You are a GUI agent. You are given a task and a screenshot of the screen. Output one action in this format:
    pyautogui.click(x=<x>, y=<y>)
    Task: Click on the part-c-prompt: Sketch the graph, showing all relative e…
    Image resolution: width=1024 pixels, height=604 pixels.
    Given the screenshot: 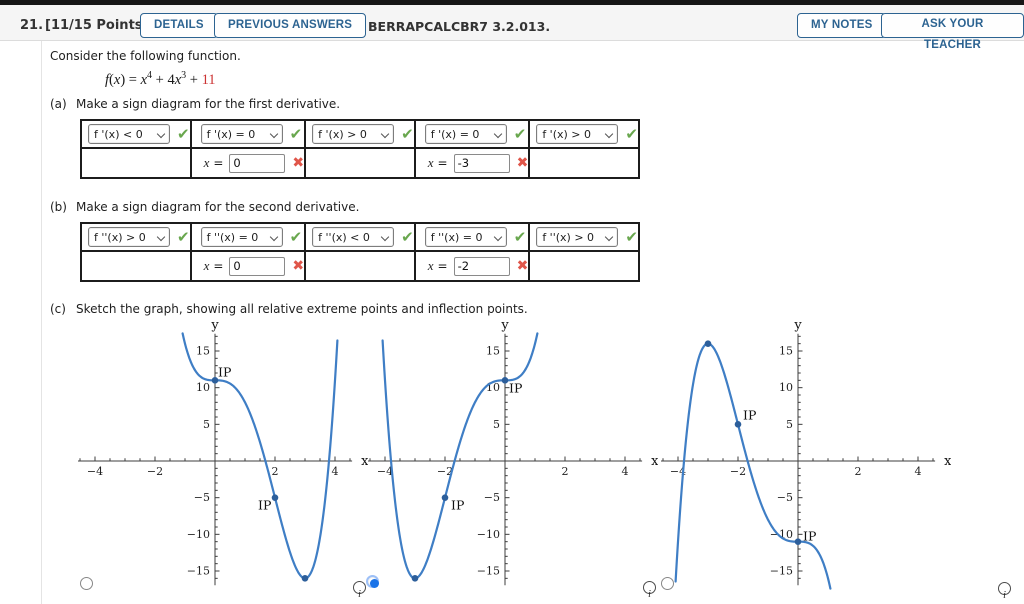 What is the action you would take?
    pyautogui.click(x=302, y=309)
    